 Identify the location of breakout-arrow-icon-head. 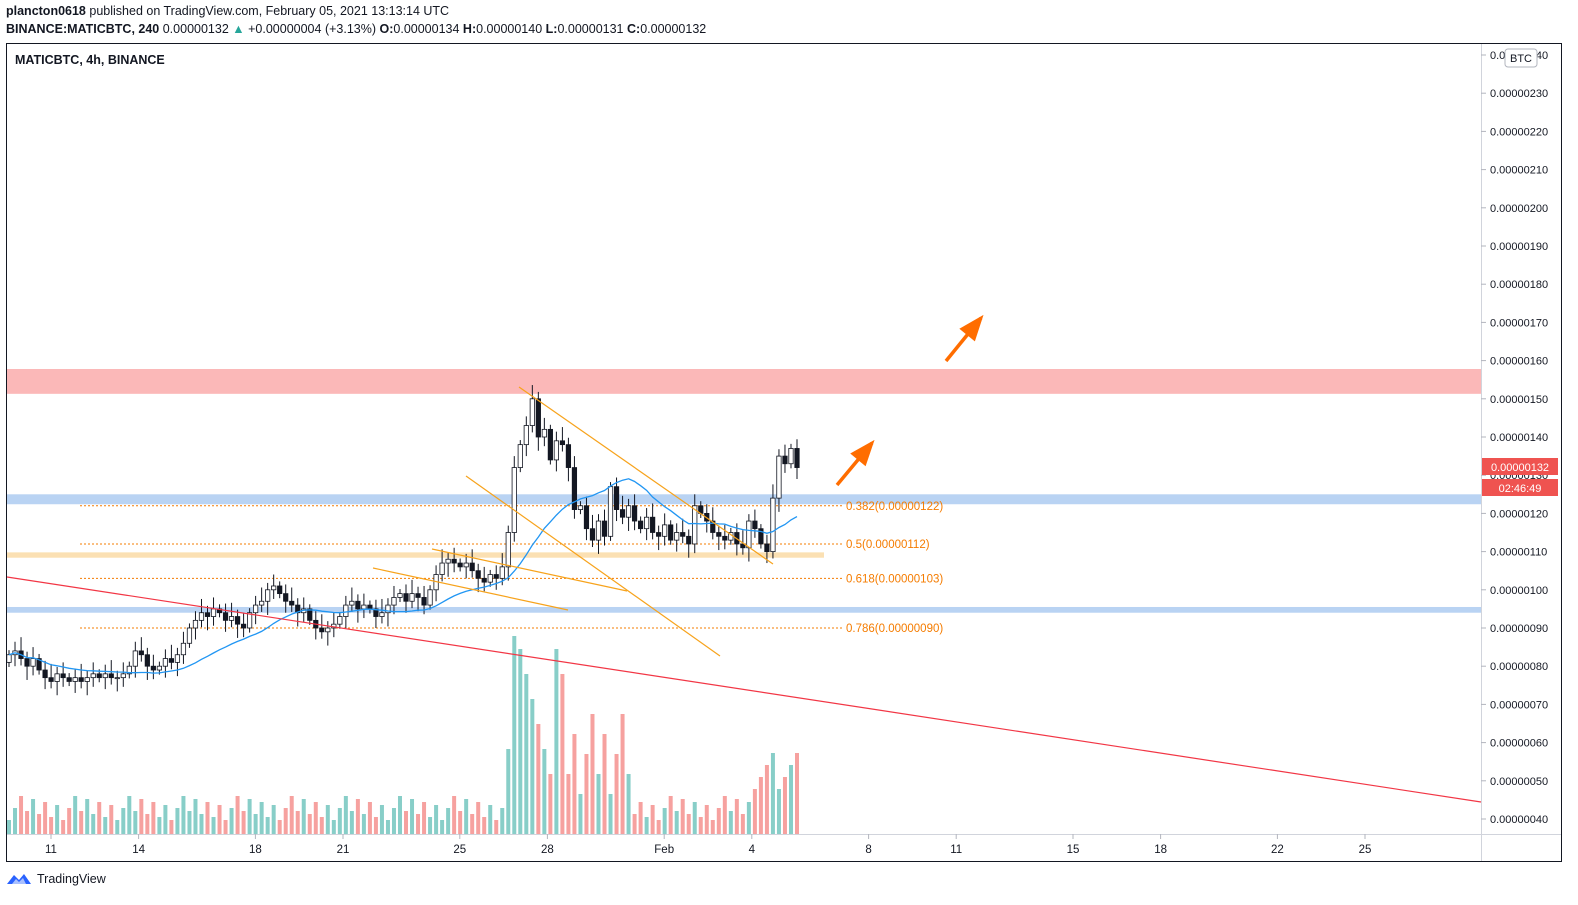
(971, 328).